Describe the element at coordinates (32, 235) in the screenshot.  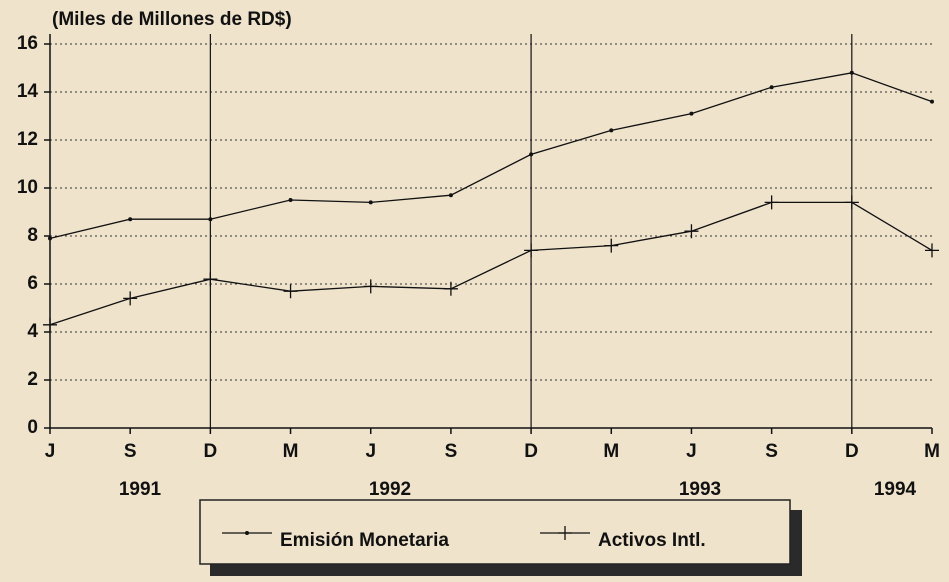
I see `y-tick-label: 8` at that location.